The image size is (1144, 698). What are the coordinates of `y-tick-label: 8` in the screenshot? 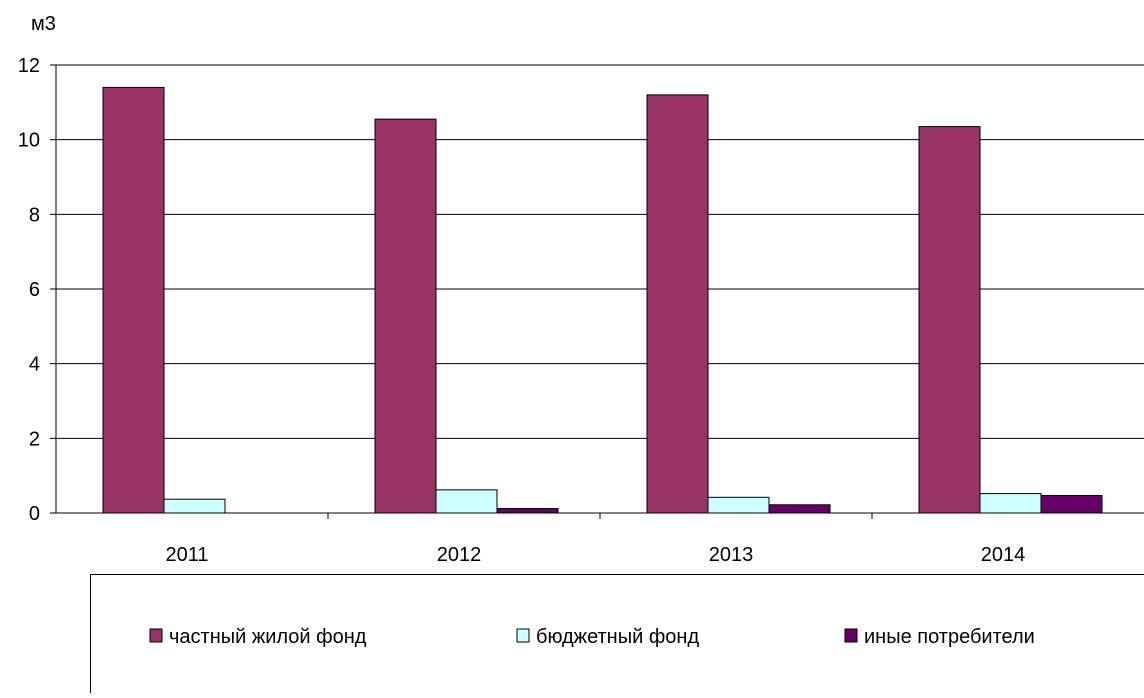 It's located at (34, 215).